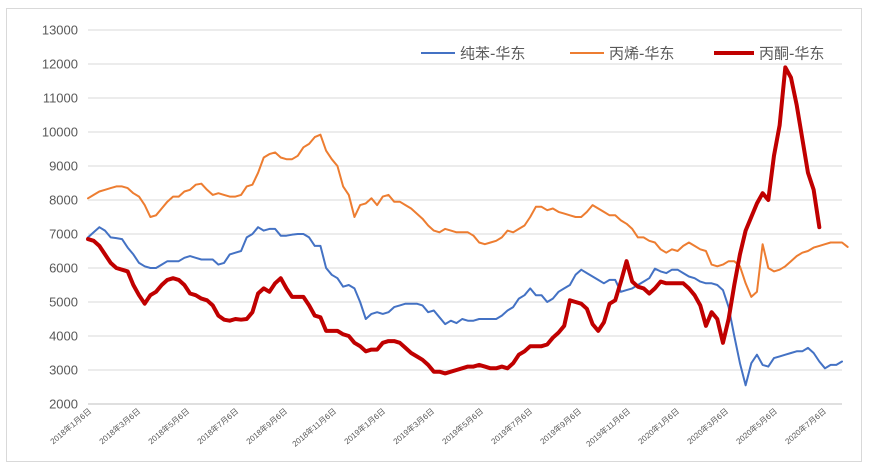  Describe the element at coordinates (492, 54) in the screenshot. I see `legend-label: 纯苯-华东` at that location.